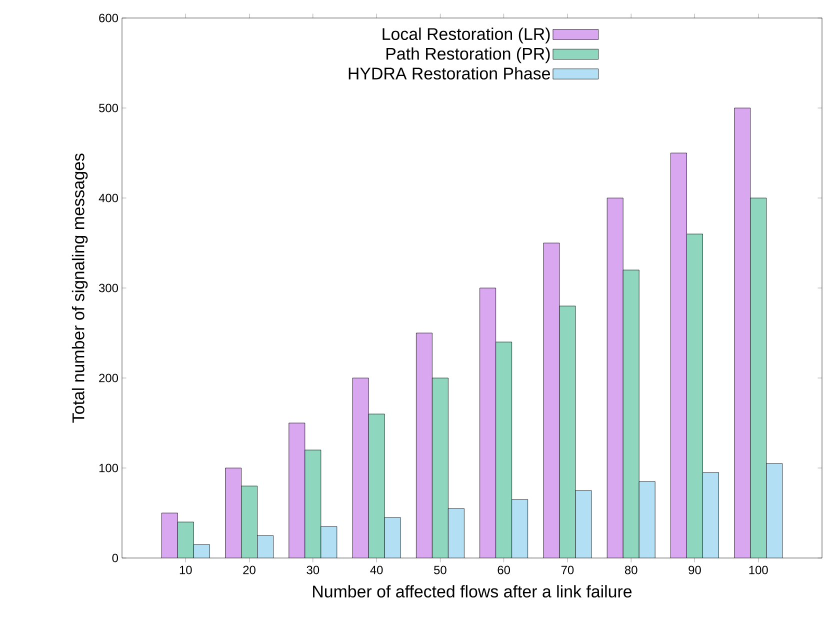  I want to click on y-tick-label: 400, so click(108, 198).